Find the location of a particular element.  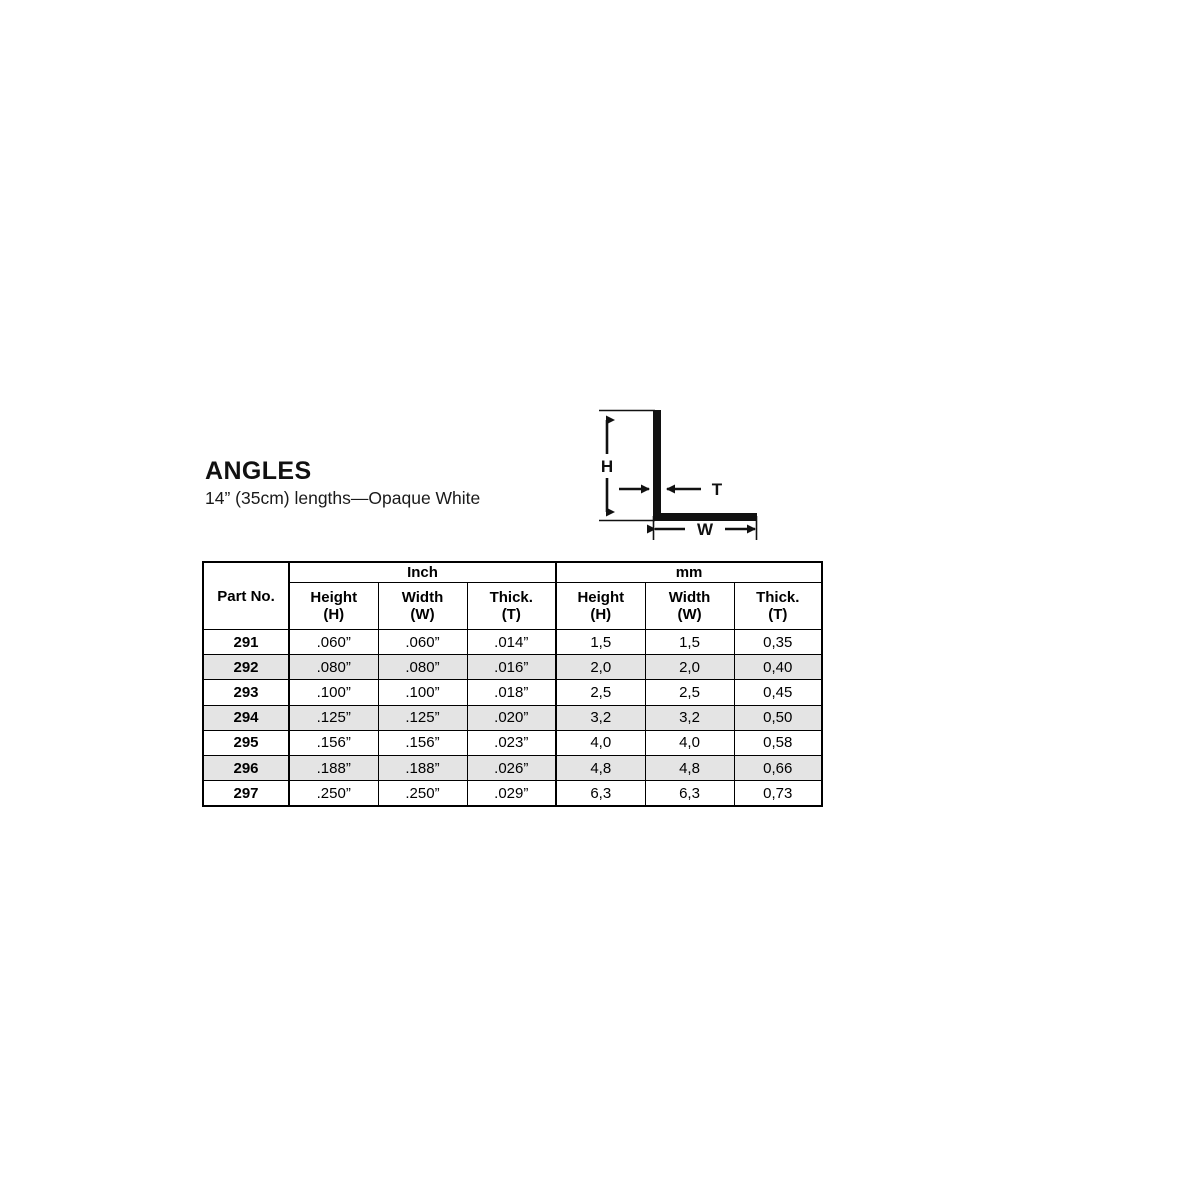

column-header-mm-height: Height (H) is located at coordinates (600, 606).